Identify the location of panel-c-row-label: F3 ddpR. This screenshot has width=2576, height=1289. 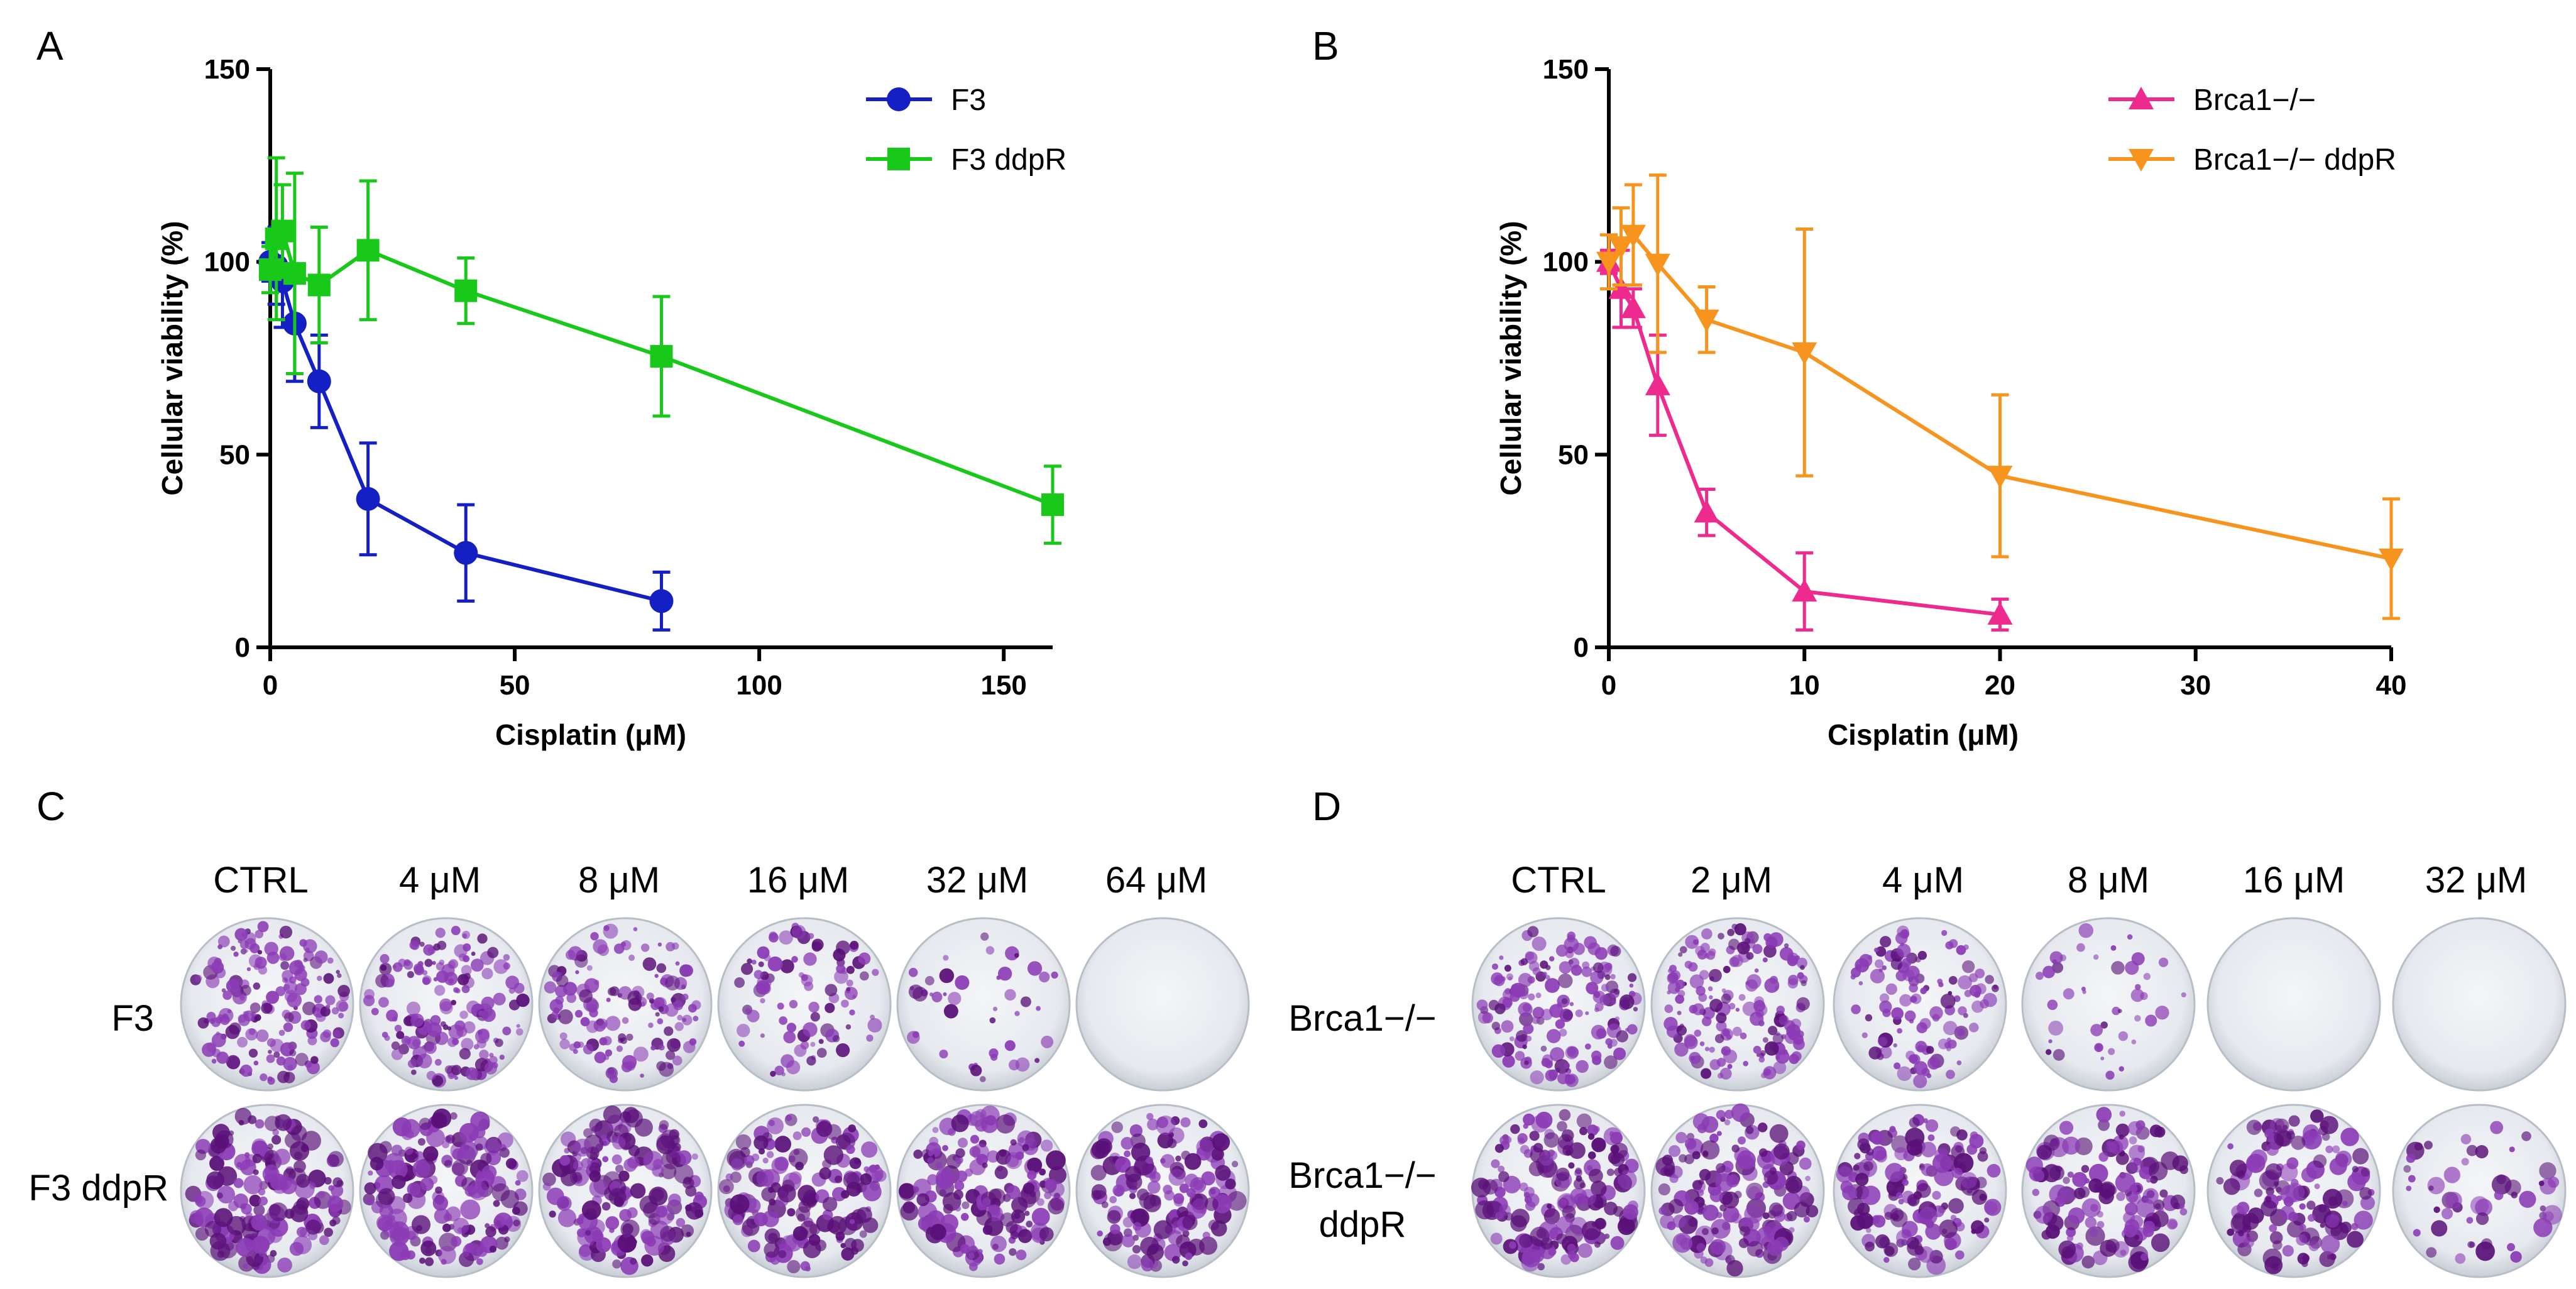
(98, 1188).